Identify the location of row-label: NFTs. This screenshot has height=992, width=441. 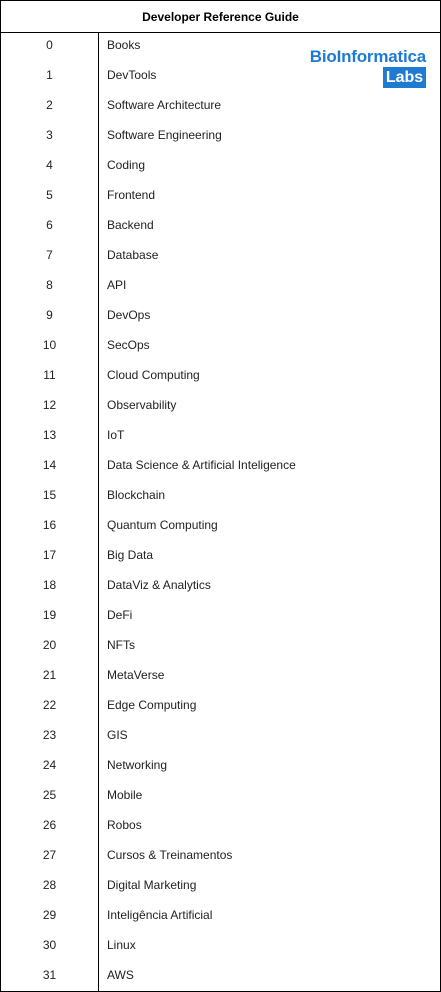
(121, 645).